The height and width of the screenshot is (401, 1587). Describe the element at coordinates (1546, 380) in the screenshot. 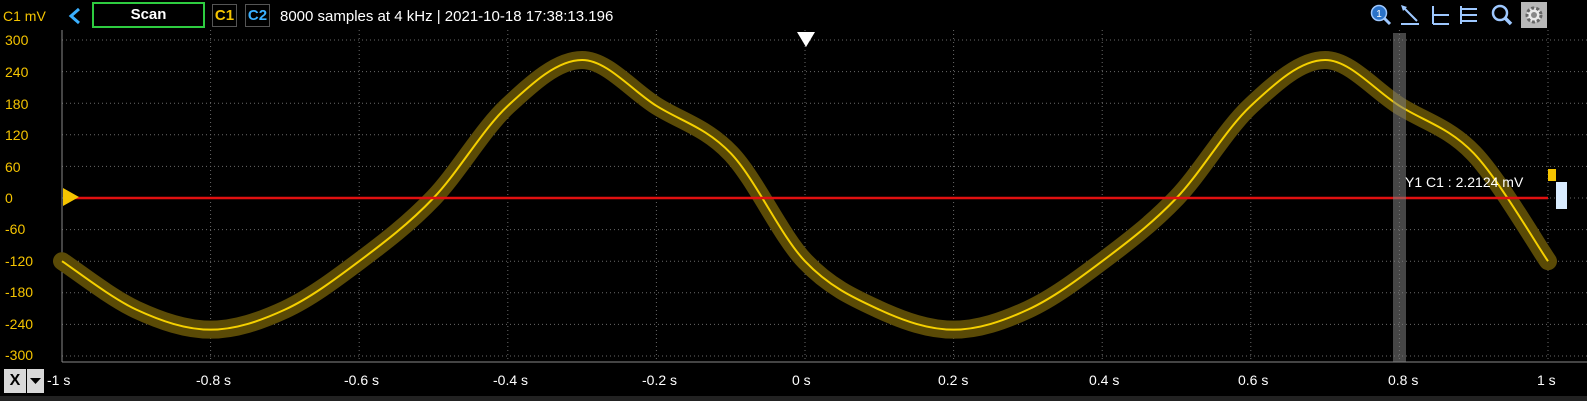

I see `x-tick-label: 1 s` at that location.